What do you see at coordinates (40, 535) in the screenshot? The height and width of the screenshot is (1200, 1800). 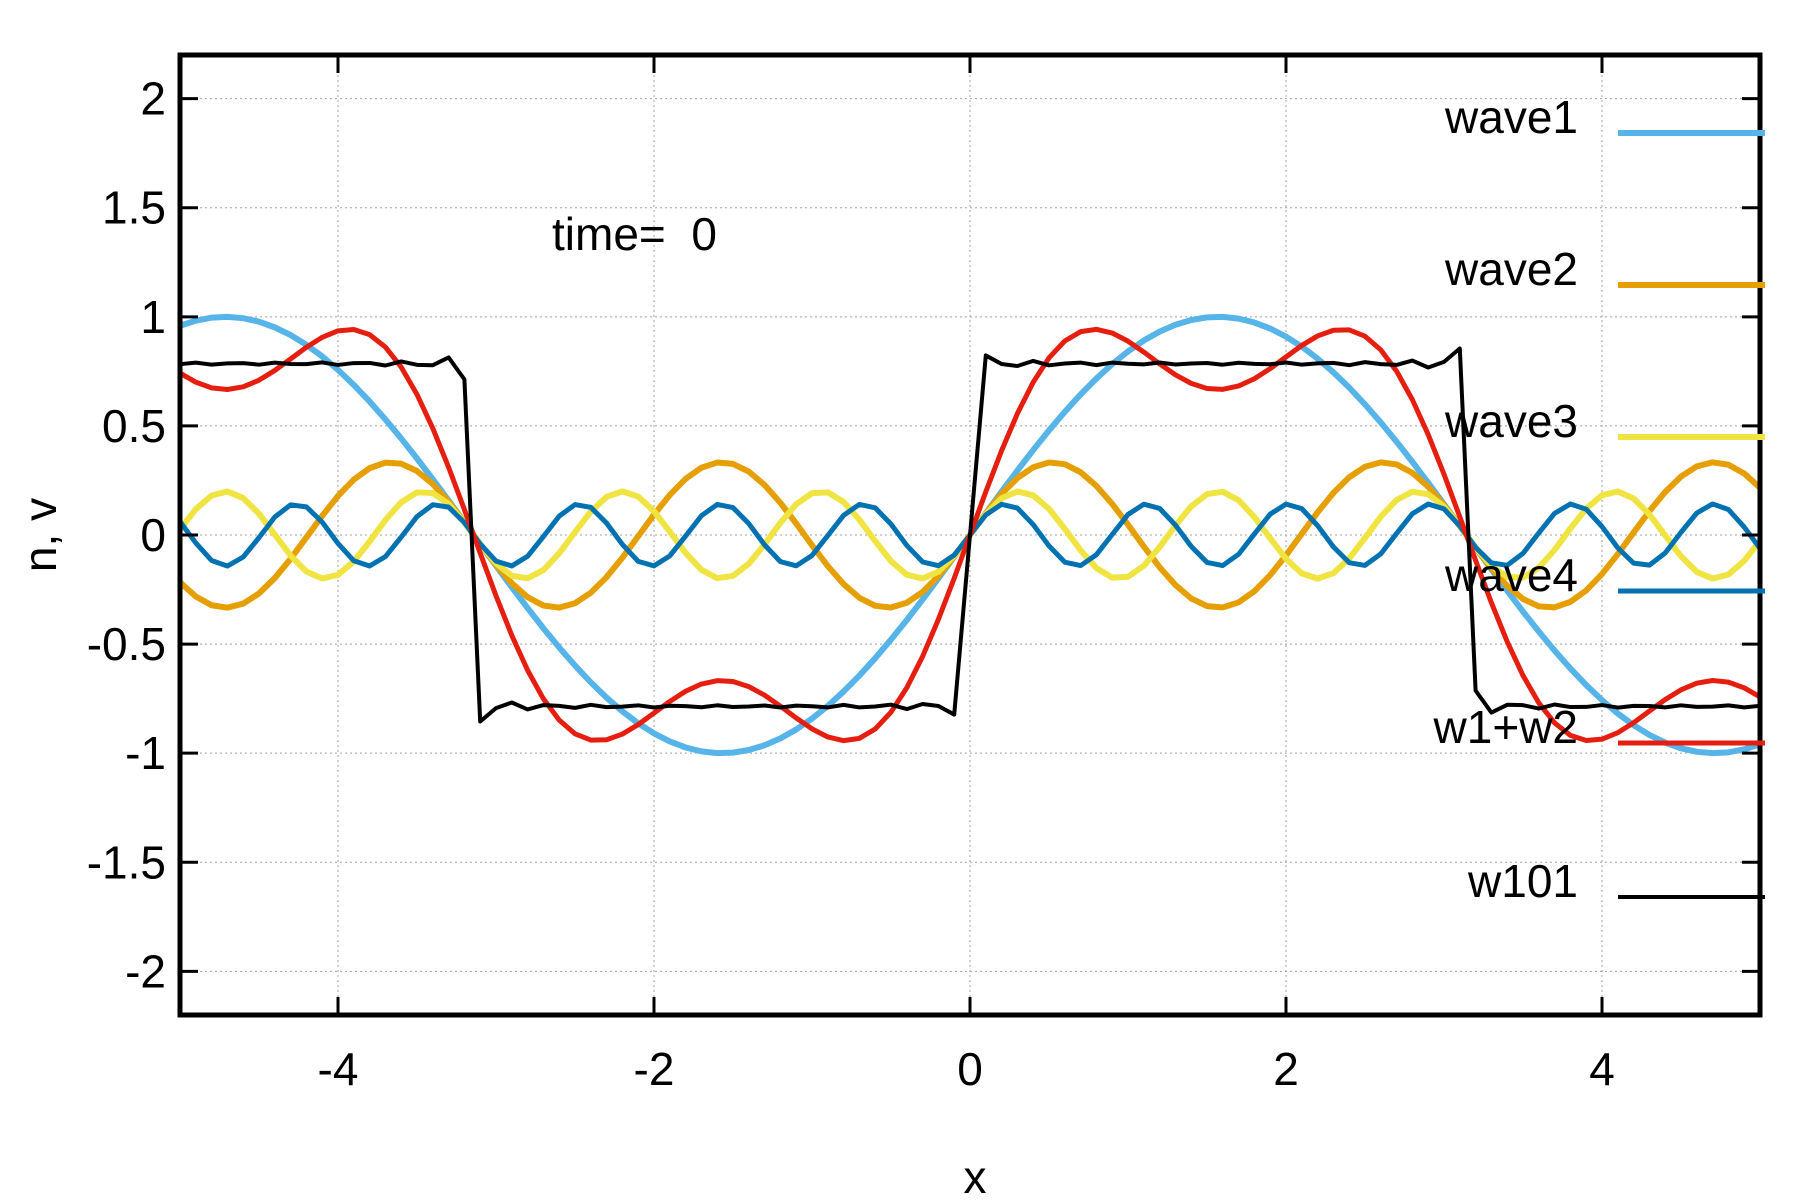 I see `y-axis-title: n, v` at bounding box center [40, 535].